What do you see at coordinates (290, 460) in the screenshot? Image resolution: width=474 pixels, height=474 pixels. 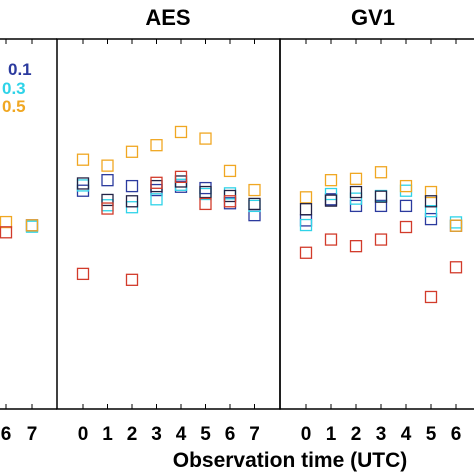 I see `x-axis-label: Observation time (UTC)` at bounding box center [290, 460].